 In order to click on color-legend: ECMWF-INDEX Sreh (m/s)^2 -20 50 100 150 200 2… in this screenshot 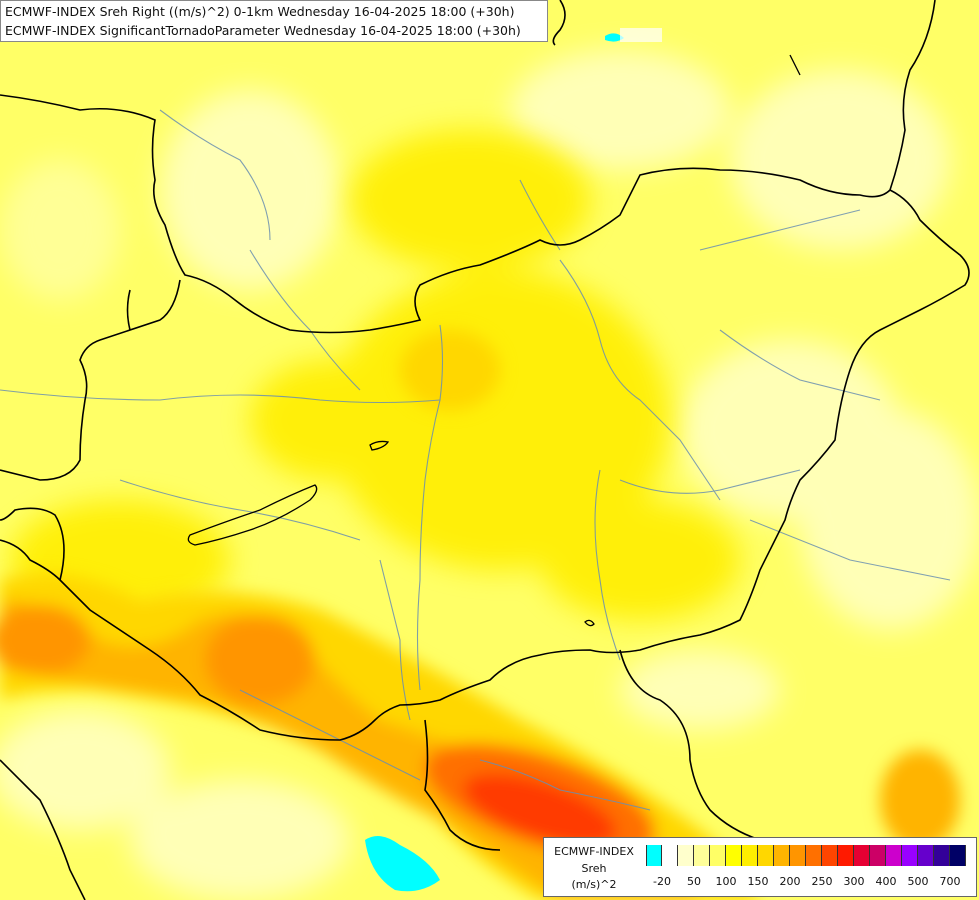, I will do `click(760, 867)`.